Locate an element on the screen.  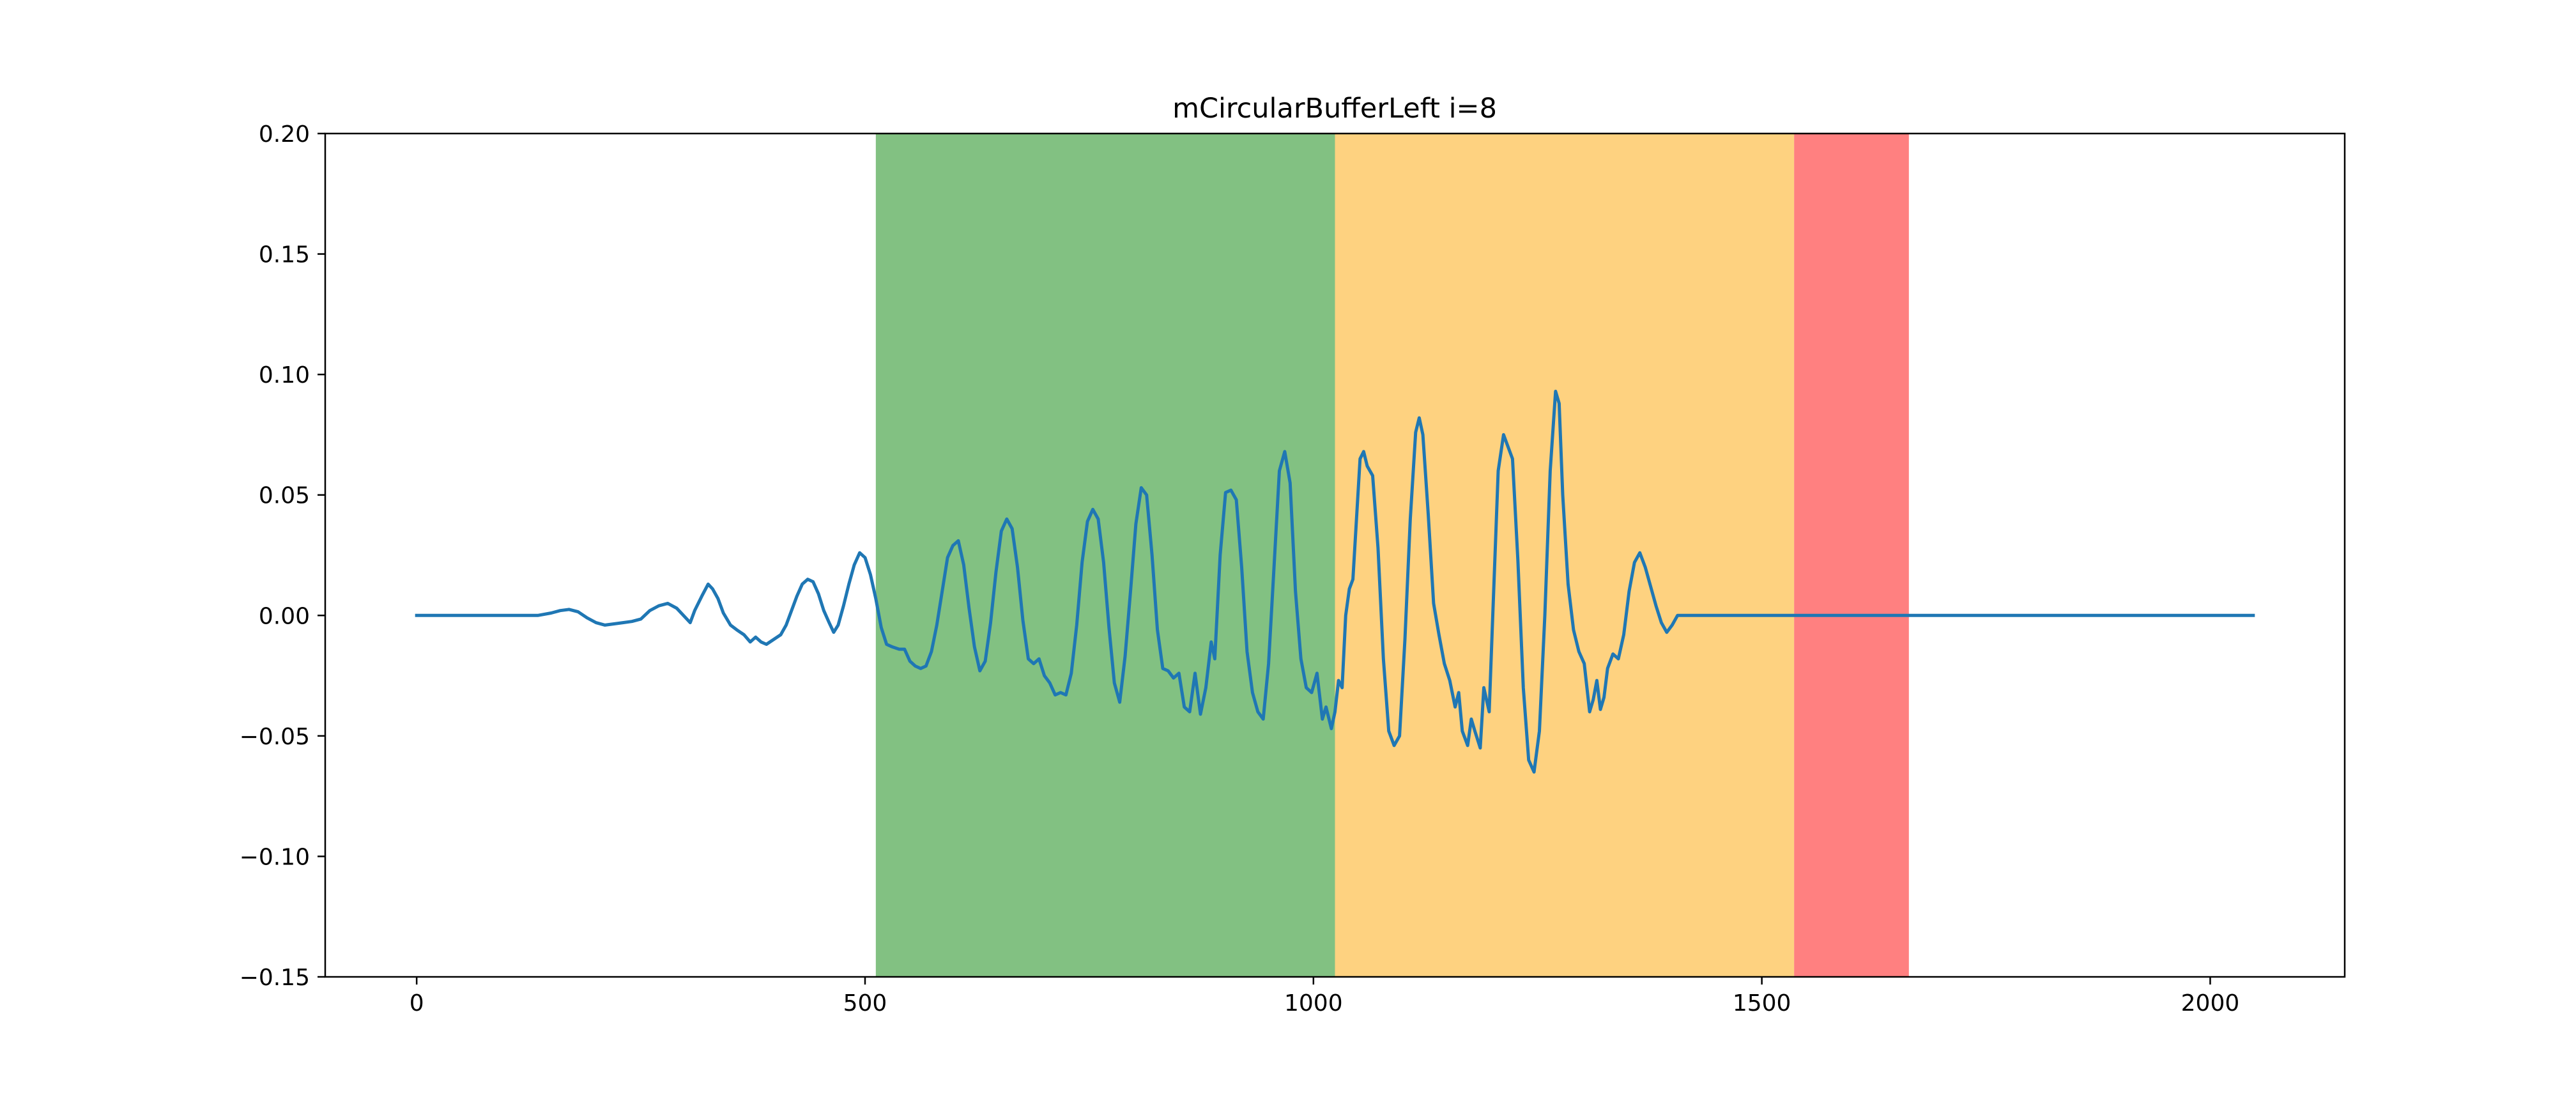
y-tick-label: −0.05 is located at coordinates (275, 737).